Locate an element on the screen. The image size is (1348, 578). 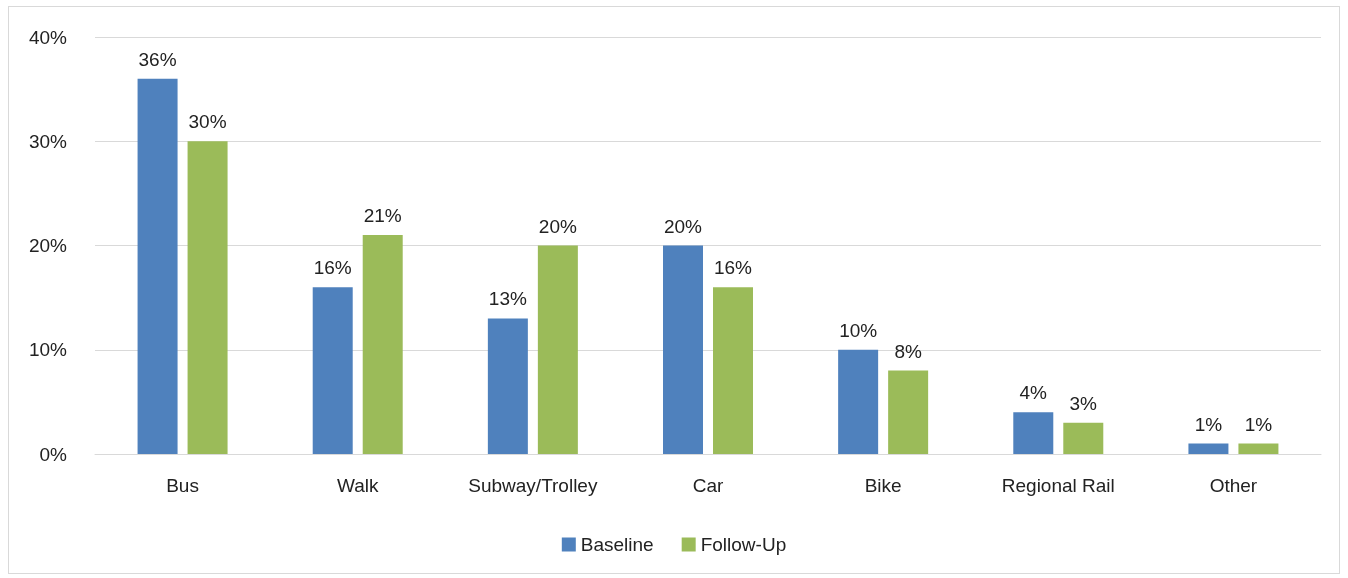
y-tick-label: 20% is located at coordinates (48, 245).